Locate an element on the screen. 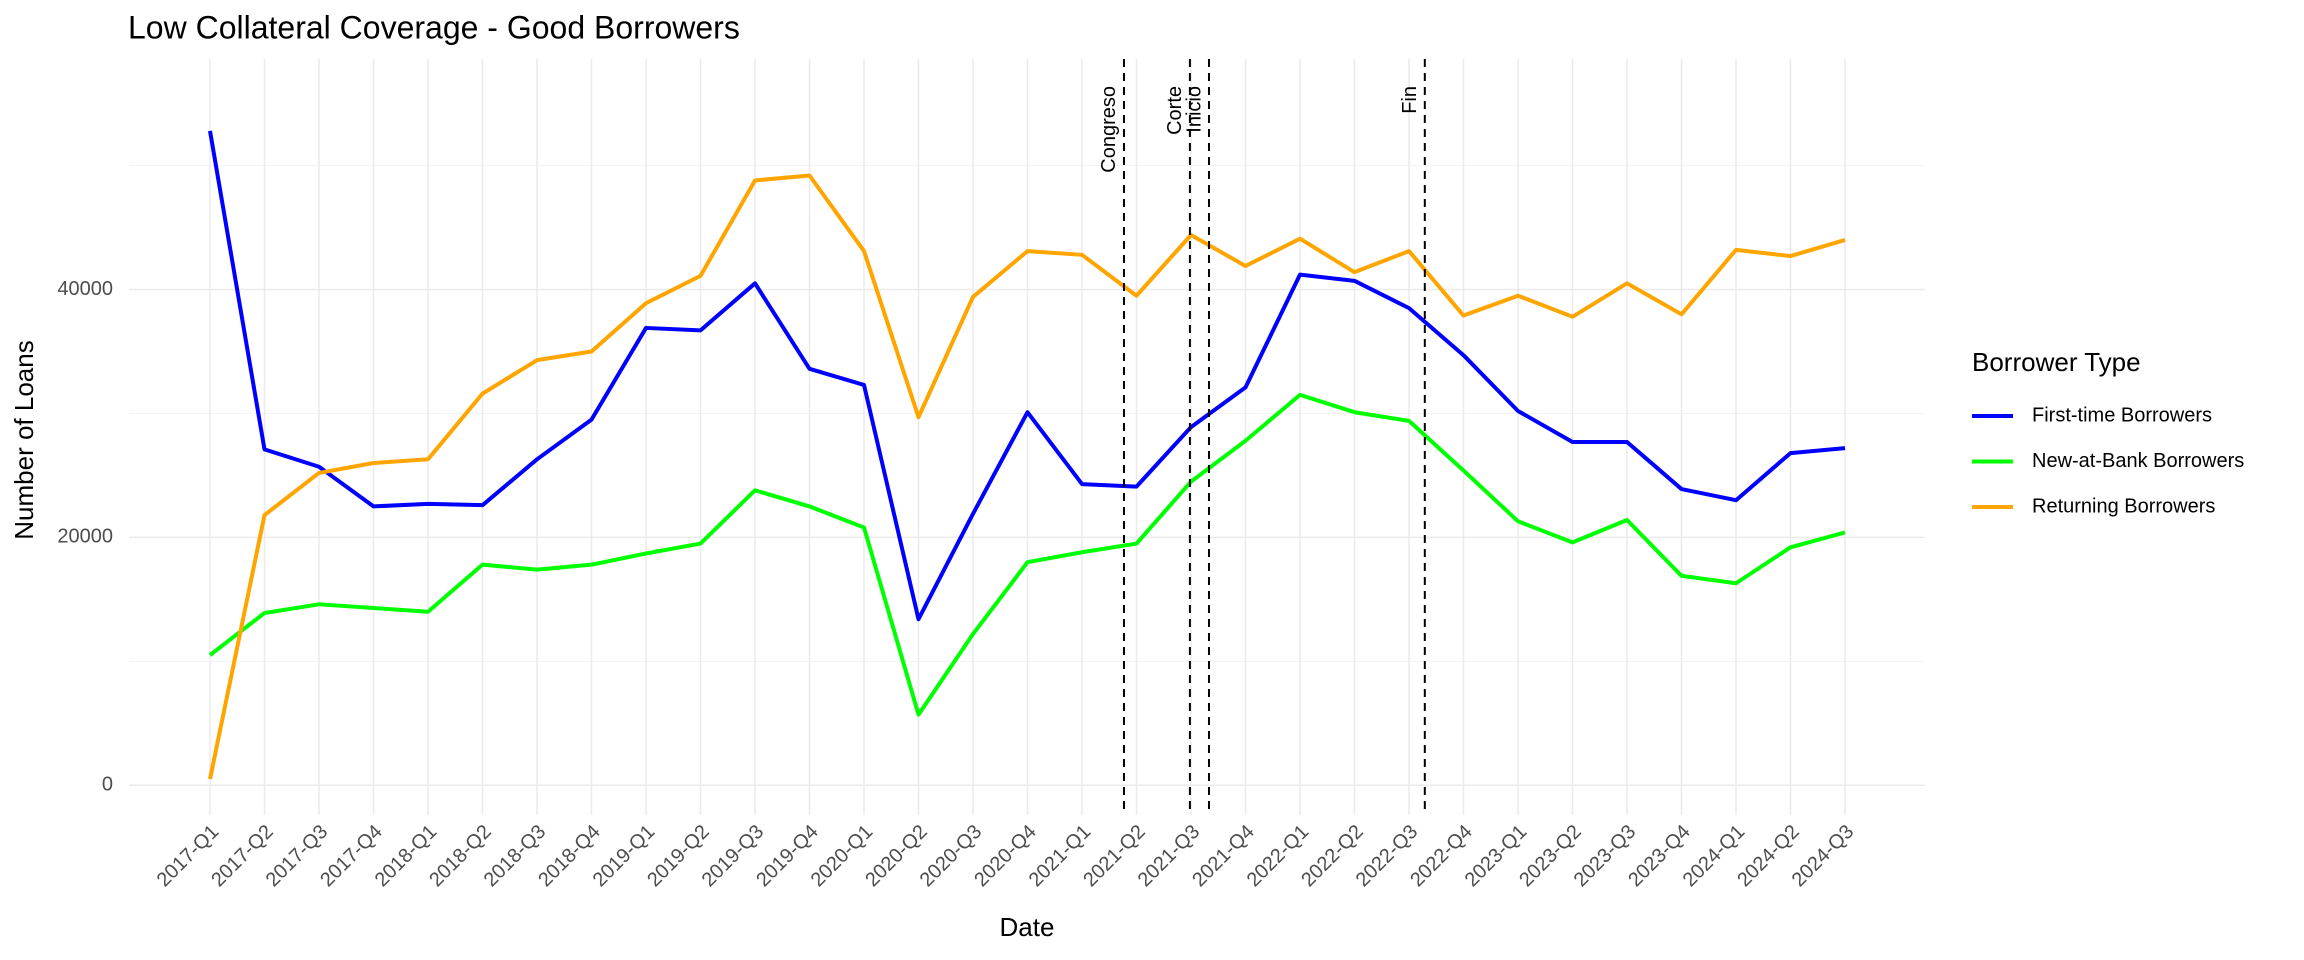  y-axis-title: Number of Loans is located at coordinates (24, 439).